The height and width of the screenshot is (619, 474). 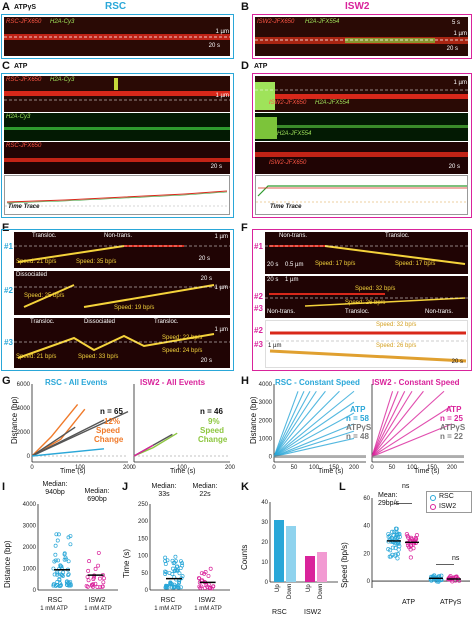 I want to click on h-xtick: 150, so click(x=432, y=467).